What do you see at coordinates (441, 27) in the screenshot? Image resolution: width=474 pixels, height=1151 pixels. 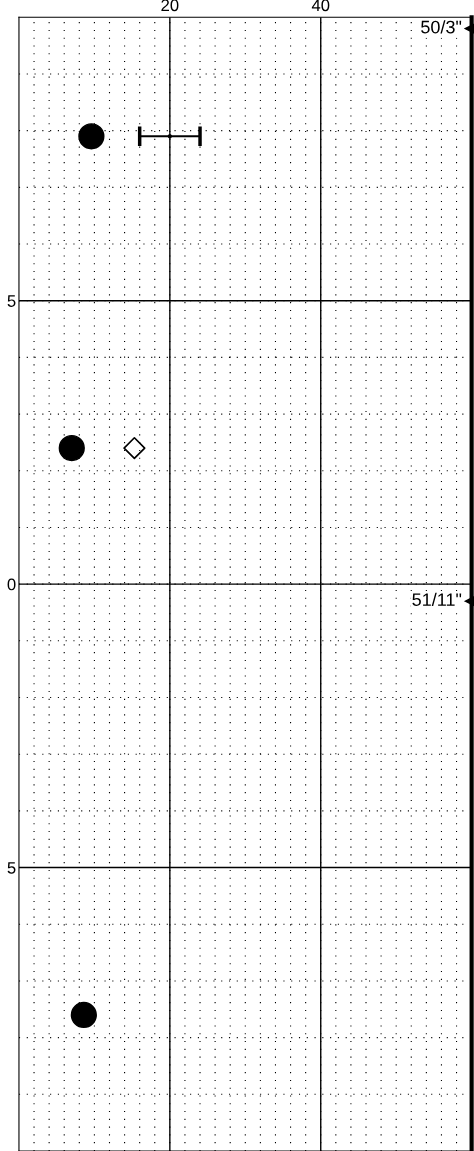 I see `annotation: 50/3"` at bounding box center [441, 27].